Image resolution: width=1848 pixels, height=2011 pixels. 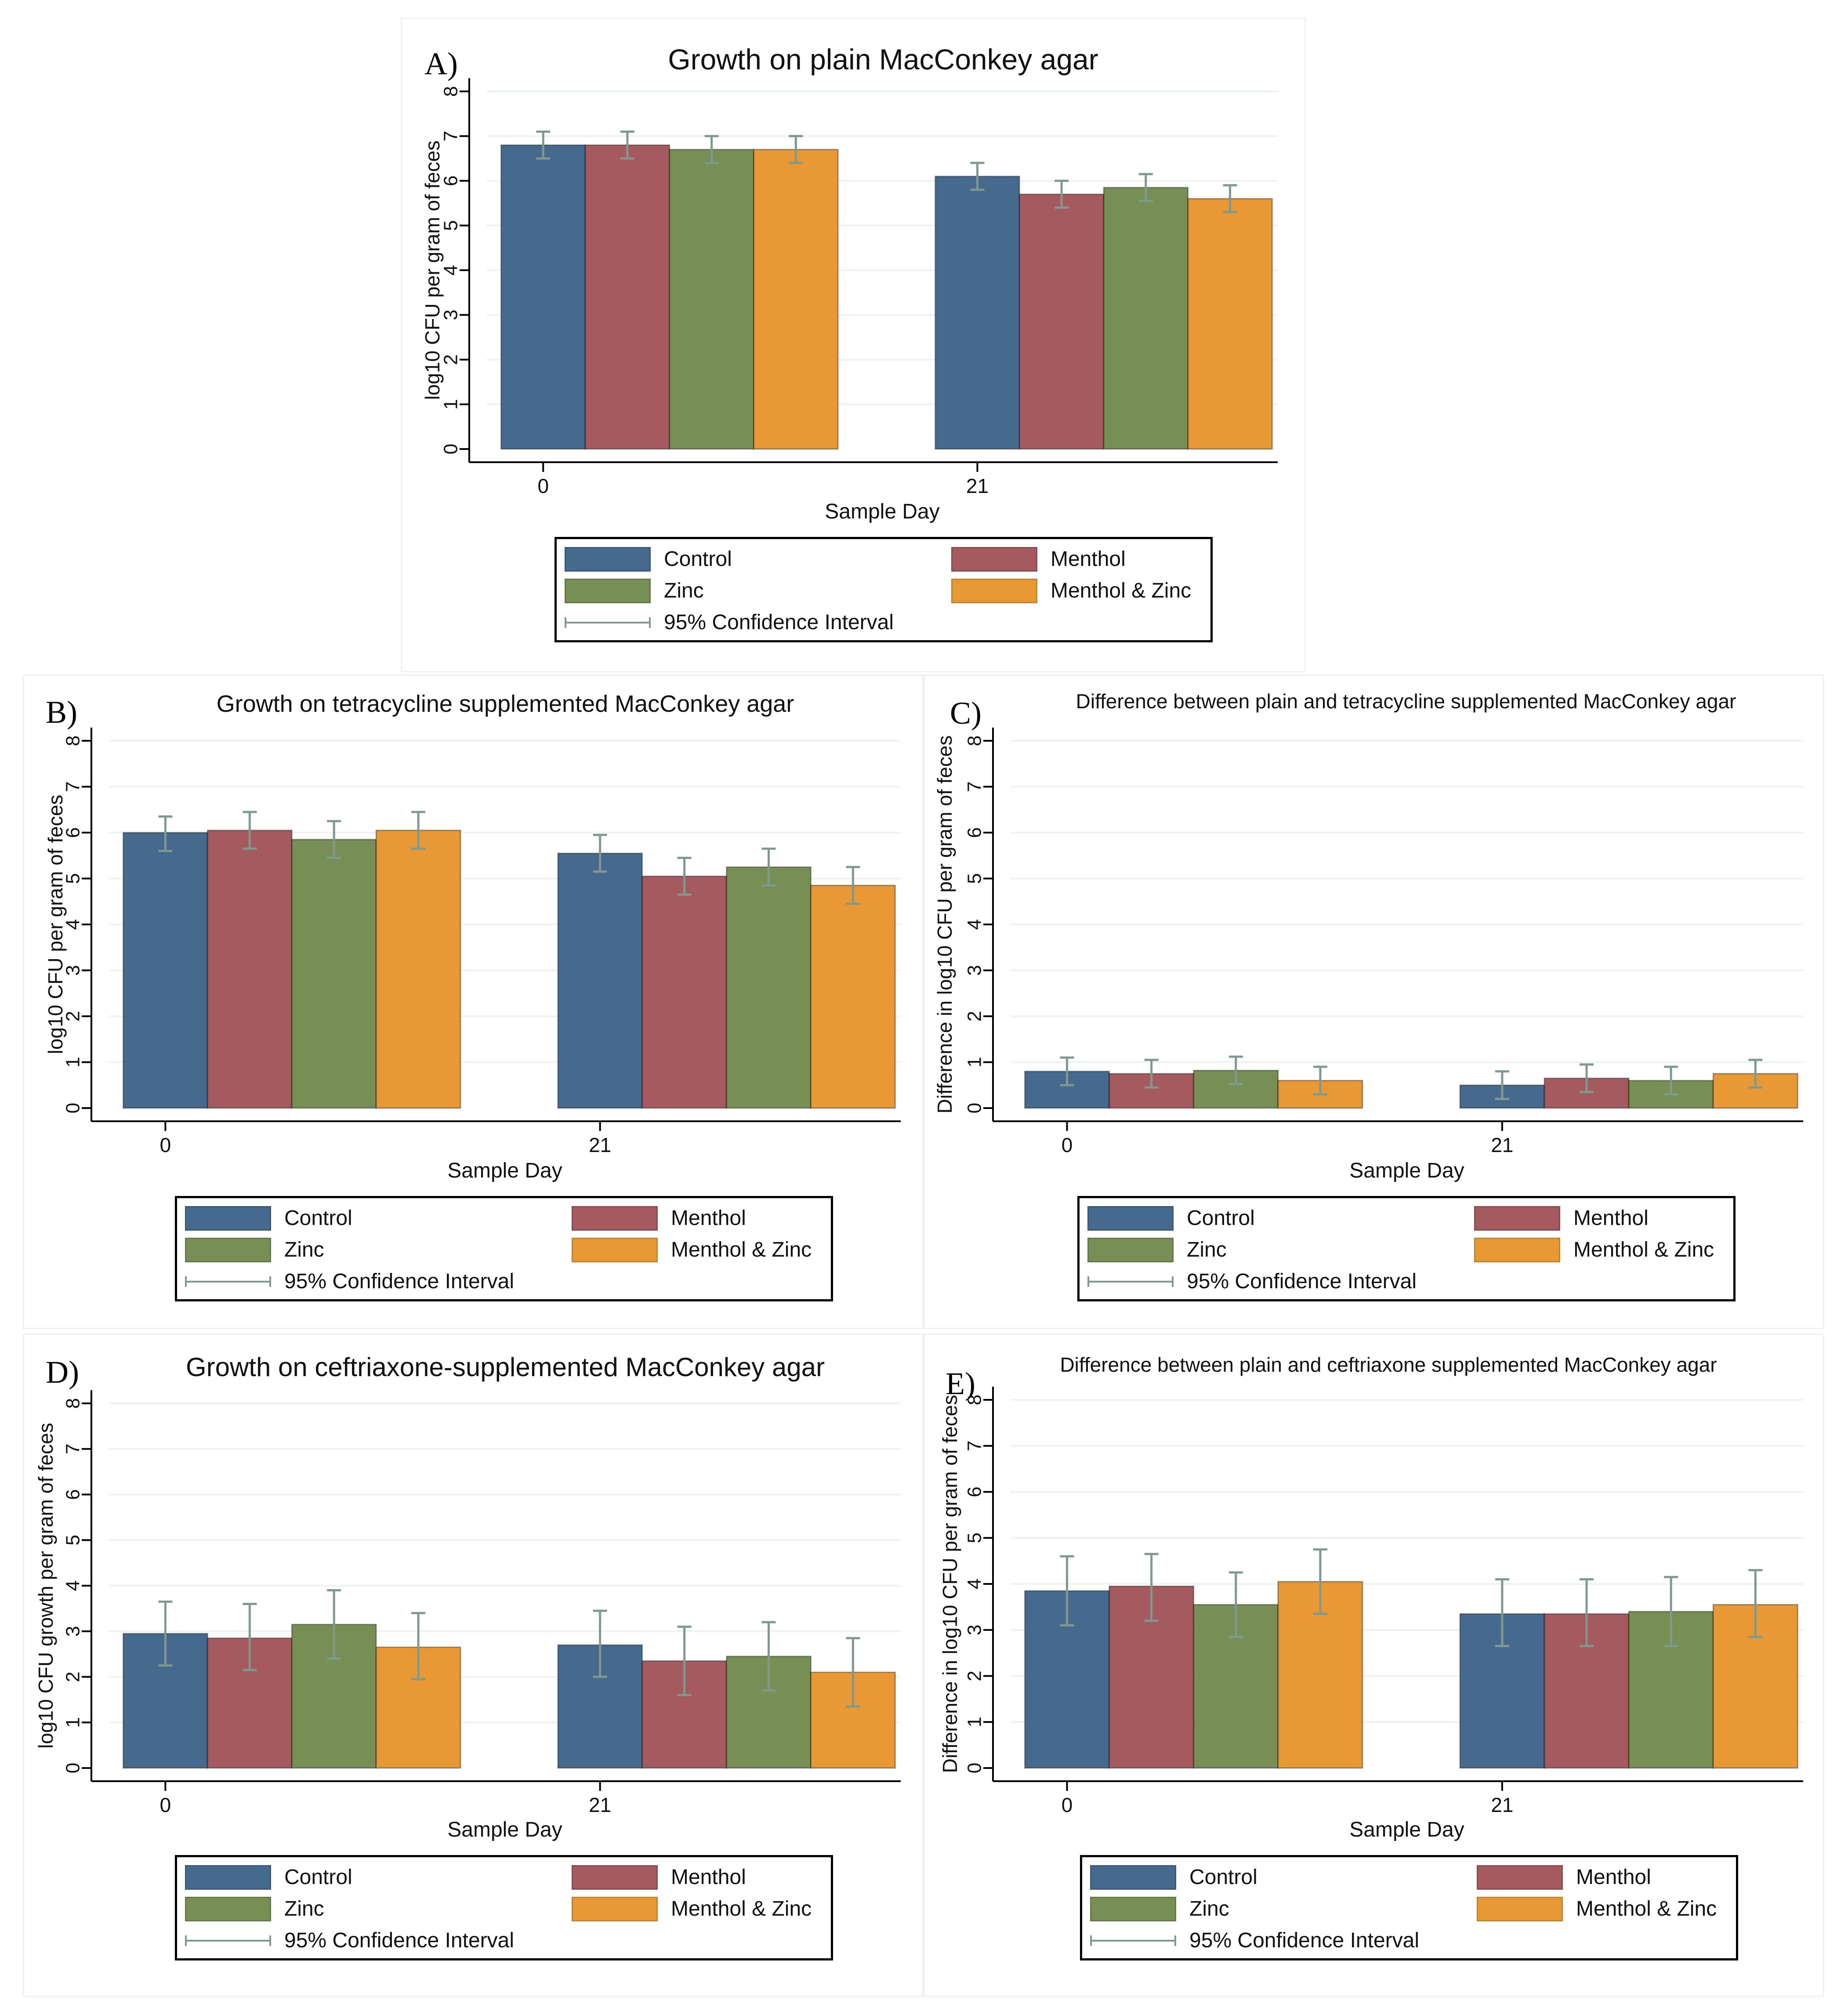 I want to click on panel-letter-c: C), so click(x=966, y=713).